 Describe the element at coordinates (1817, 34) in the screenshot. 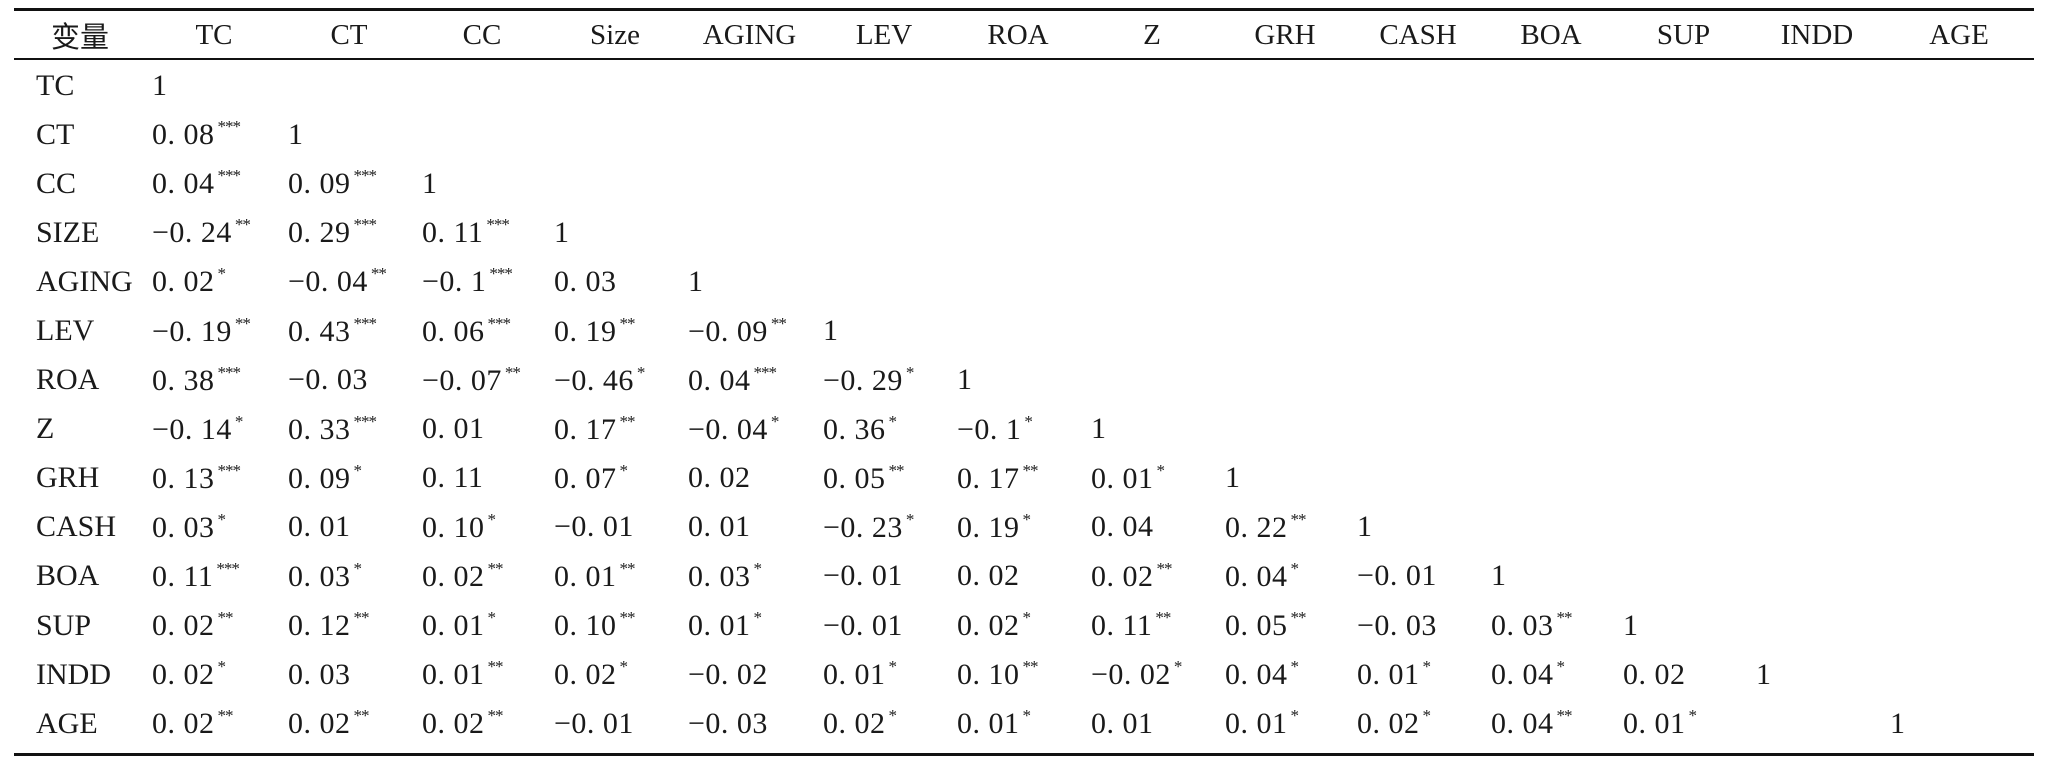

I see `header-indd: INDD` at that location.